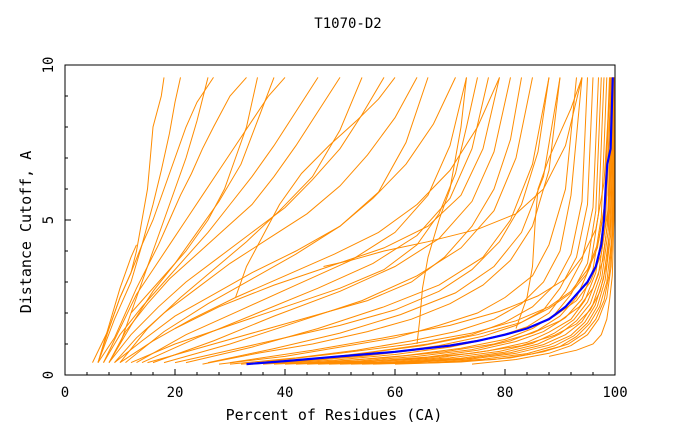  What do you see at coordinates (175, 393) in the screenshot?
I see `x-tick-label-20: 20` at bounding box center [175, 393].